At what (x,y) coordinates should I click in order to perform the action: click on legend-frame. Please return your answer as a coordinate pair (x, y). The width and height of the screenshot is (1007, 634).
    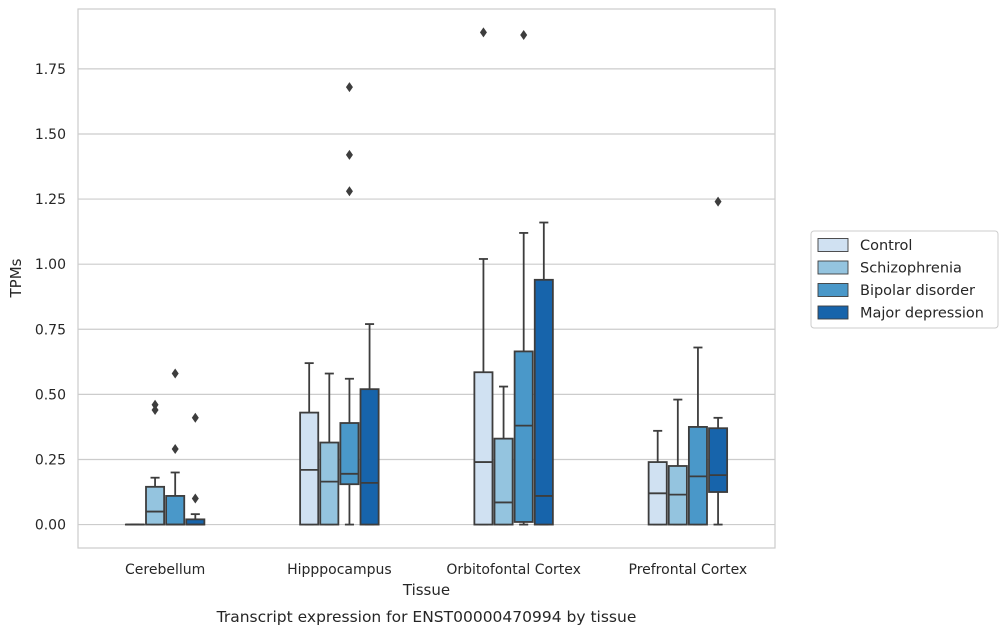
    Looking at the image, I should click on (904, 279).